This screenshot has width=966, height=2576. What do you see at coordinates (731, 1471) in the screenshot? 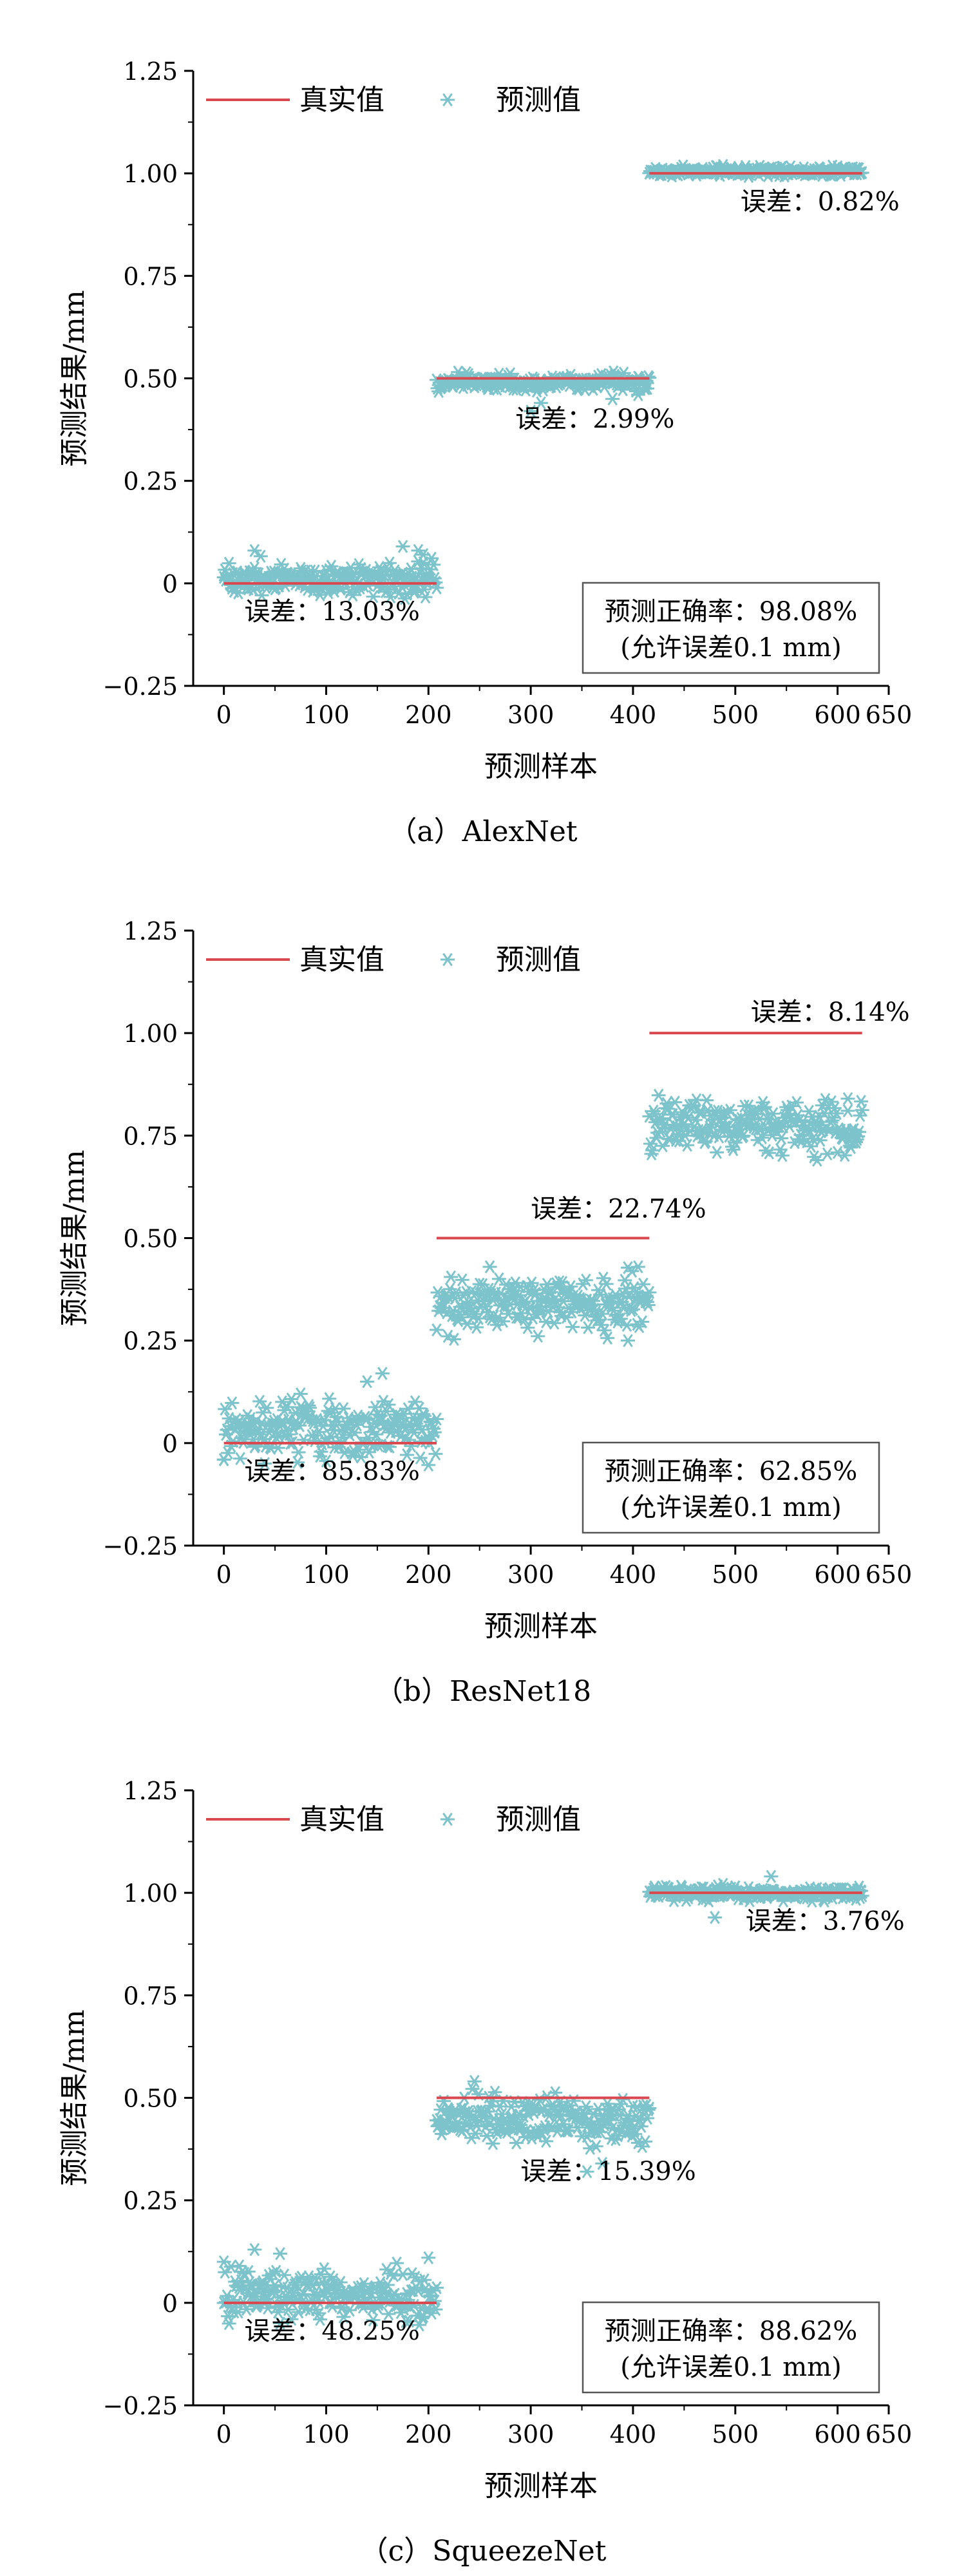
I see `accuracy-line: 预测正确率：62.85%` at bounding box center [731, 1471].